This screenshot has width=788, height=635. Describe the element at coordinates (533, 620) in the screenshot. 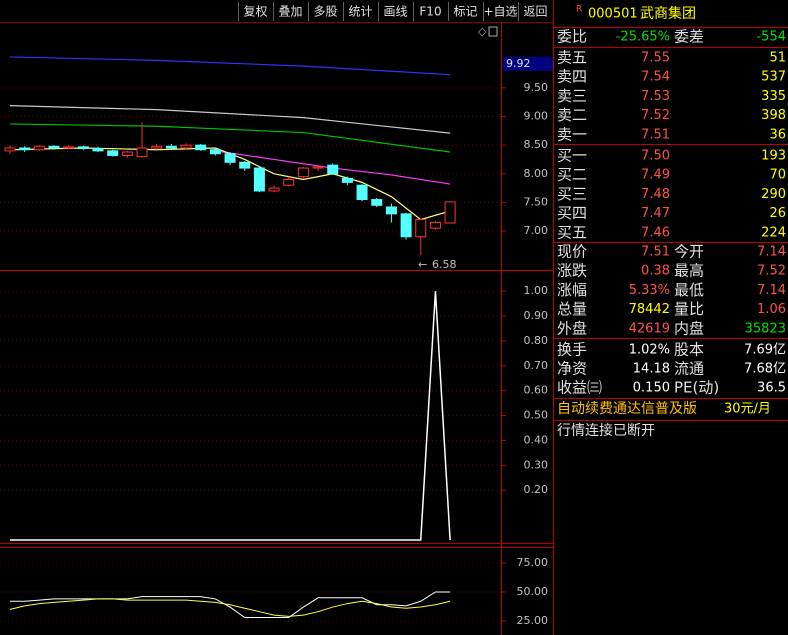

I see `y-tick-label: 25.00` at that location.